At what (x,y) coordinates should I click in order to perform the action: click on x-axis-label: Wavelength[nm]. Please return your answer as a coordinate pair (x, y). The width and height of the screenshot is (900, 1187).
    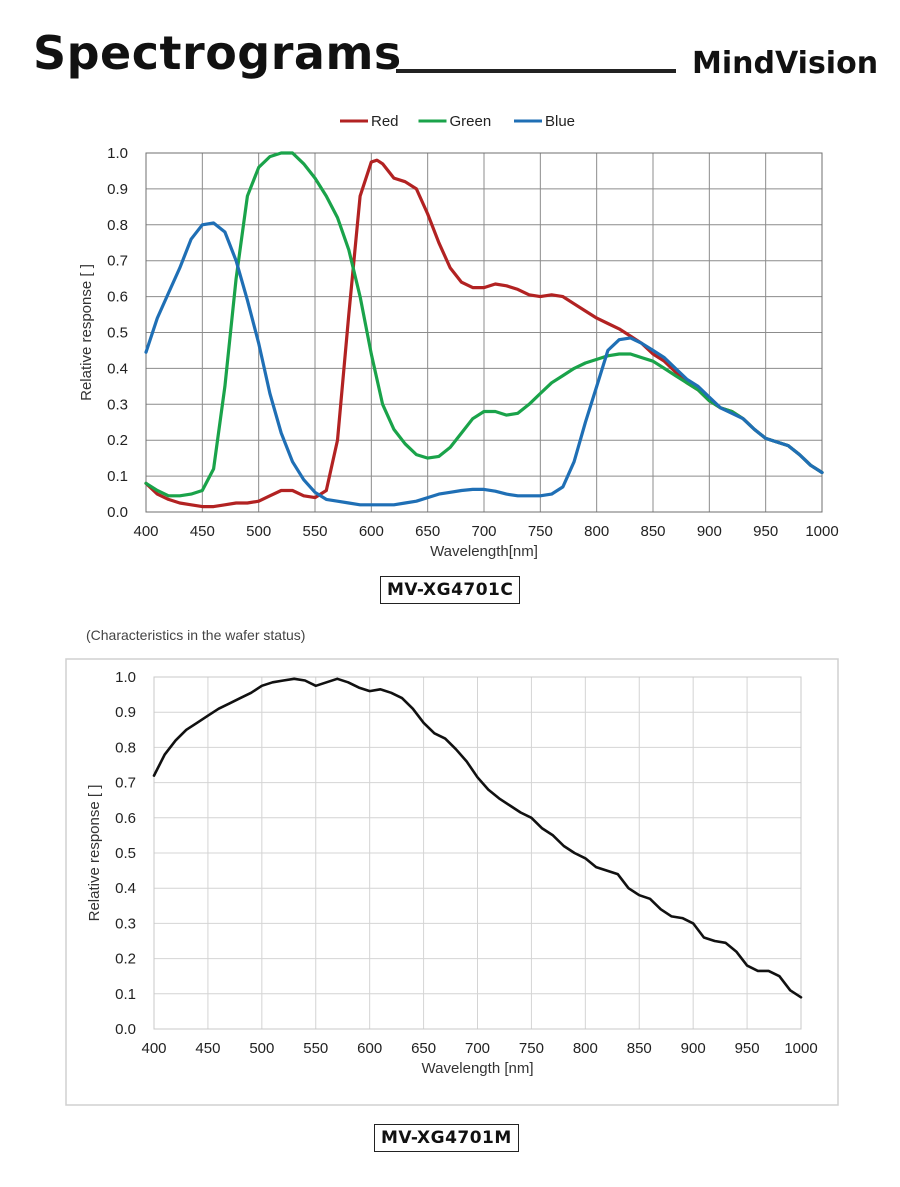
    Looking at the image, I should click on (484, 551).